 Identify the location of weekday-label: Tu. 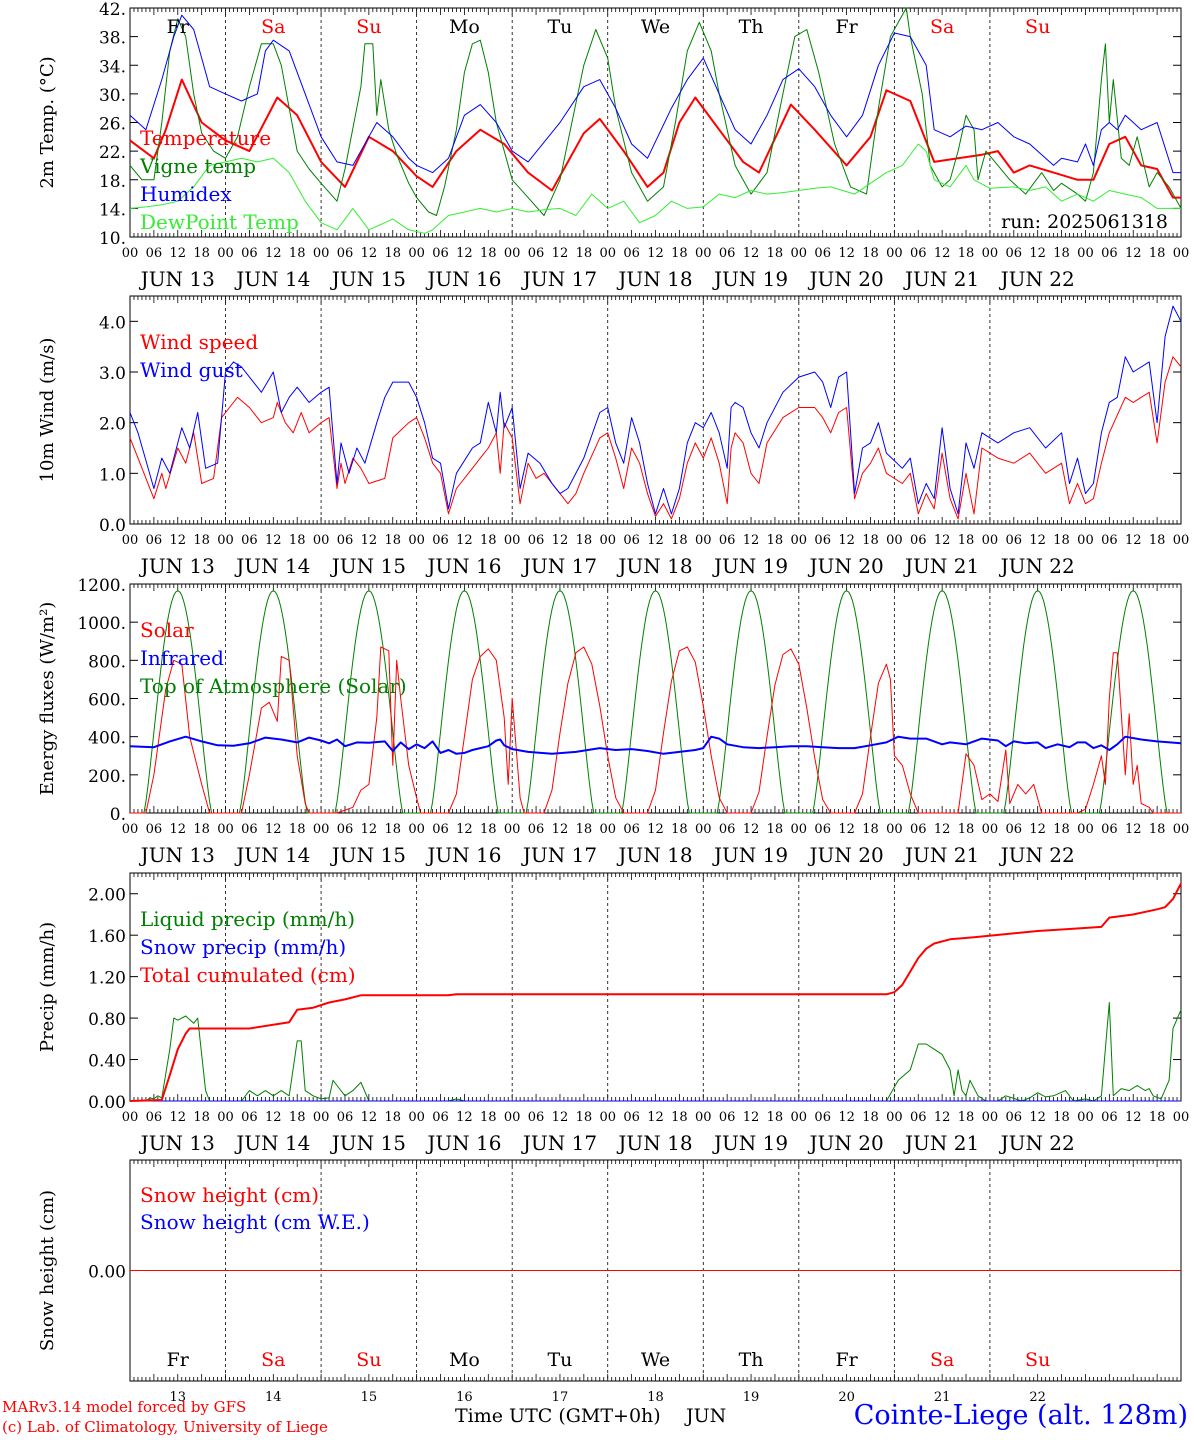
(559, 27).